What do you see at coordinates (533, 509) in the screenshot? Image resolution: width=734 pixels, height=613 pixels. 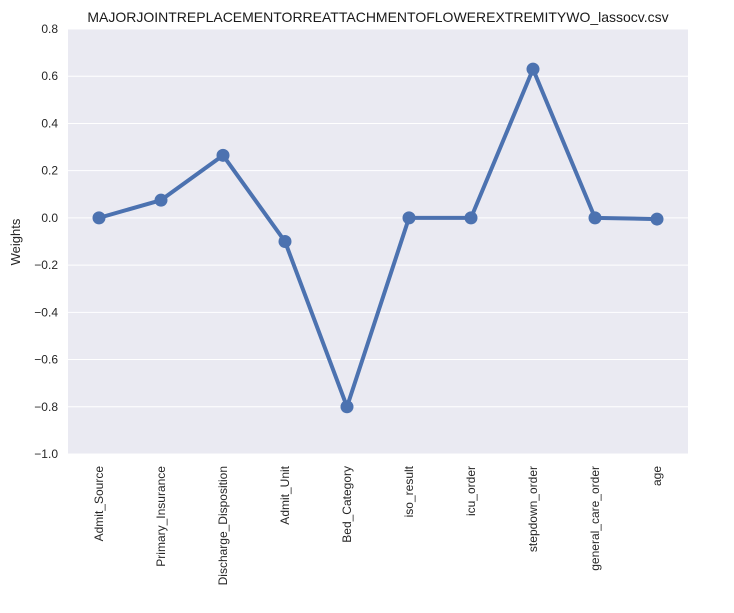 I see `x-tick-label: stepdown_order` at bounding box center [533, 509].